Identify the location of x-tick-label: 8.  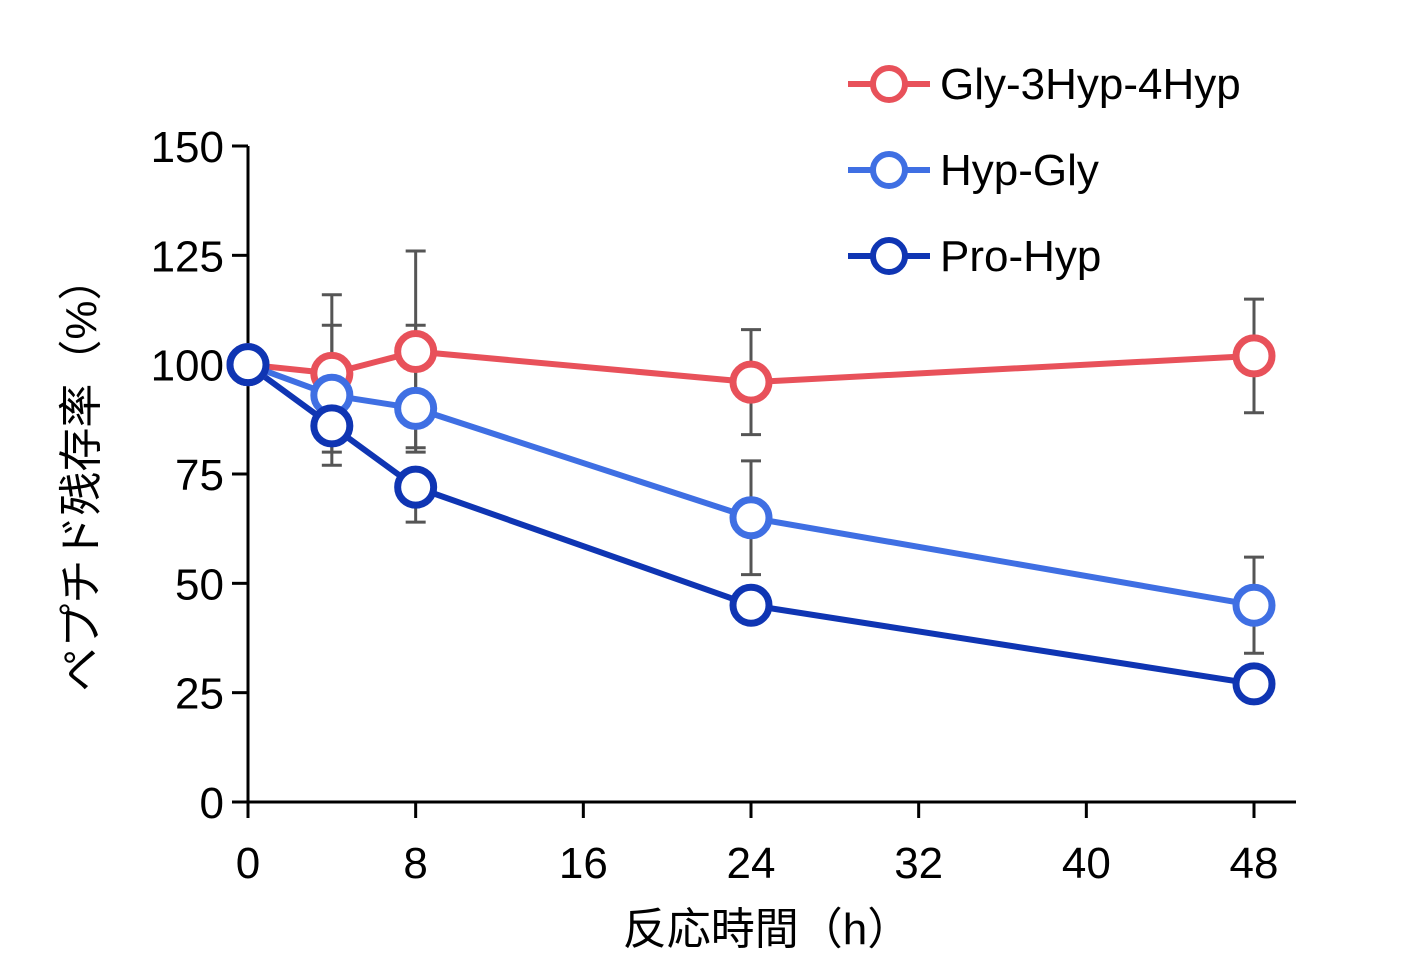
(415, 863).